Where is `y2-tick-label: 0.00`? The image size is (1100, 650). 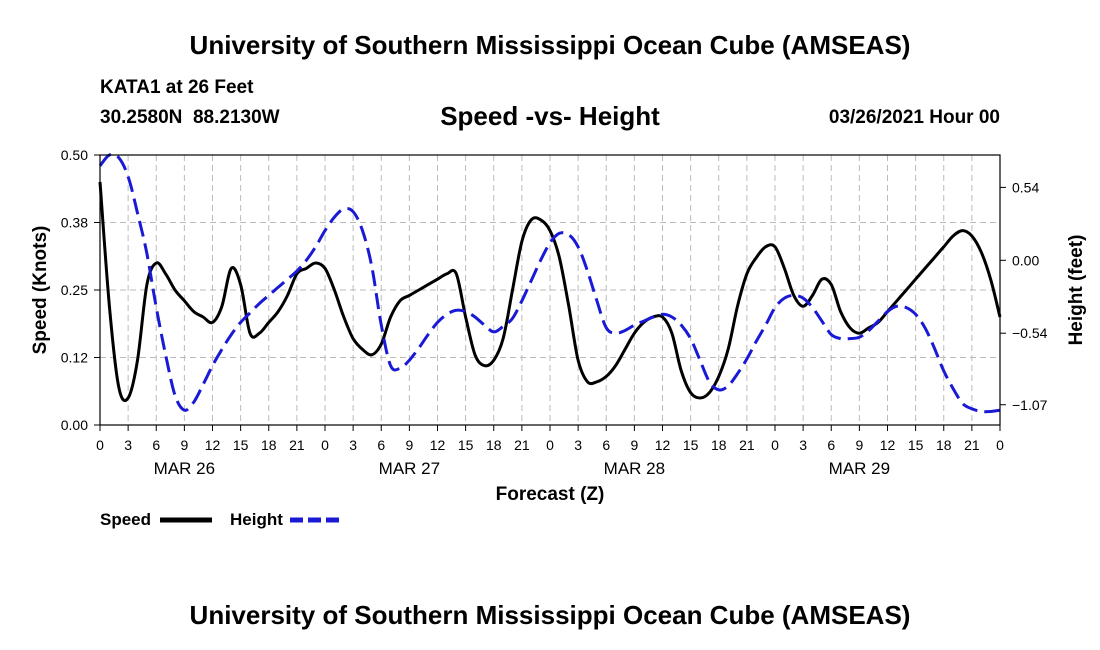
y2-tick-label: 0.00 is located at coordinates (1025, 260).